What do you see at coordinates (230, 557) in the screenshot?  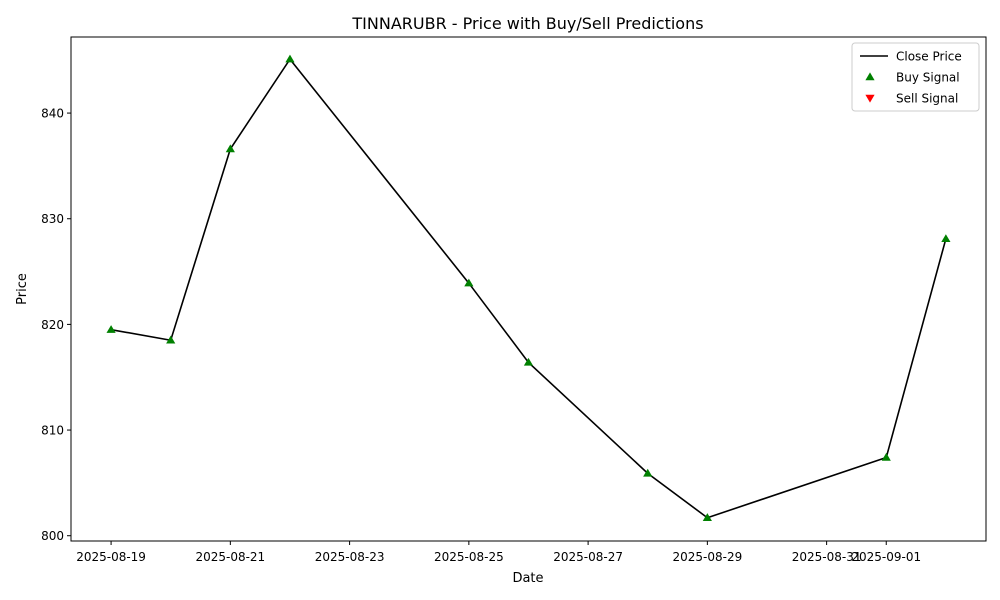 I see `x-tick-label: 2025-08-21` at bounding box center [230, 557].